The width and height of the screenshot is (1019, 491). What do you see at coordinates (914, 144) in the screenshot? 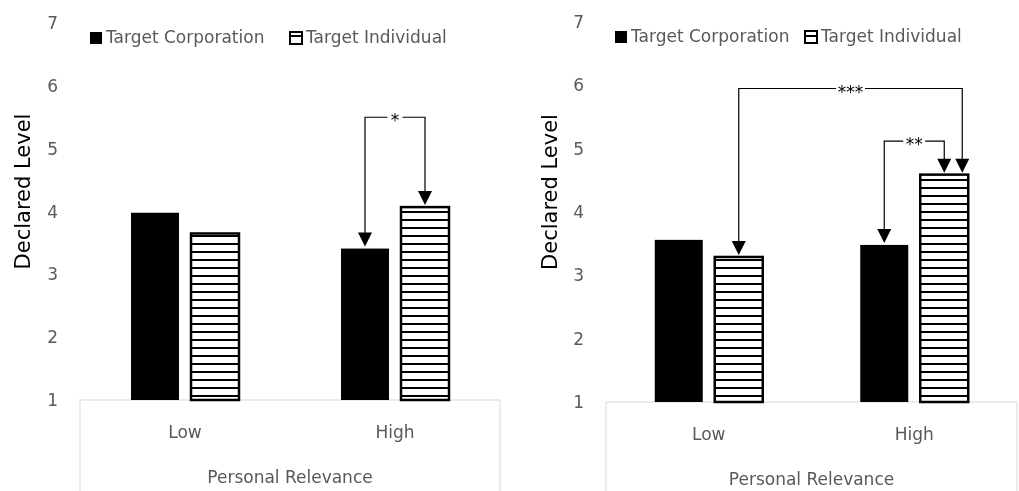
I see `annotation: **` at bounding box center [914, 144].